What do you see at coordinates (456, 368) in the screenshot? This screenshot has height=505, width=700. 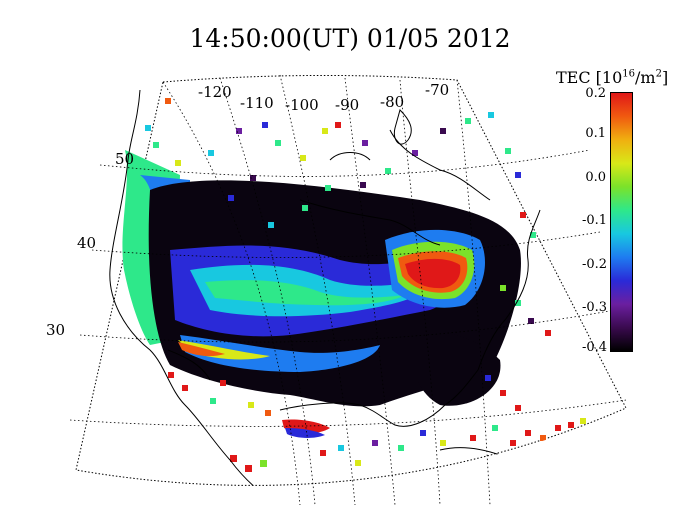 I see `tec-se-dark` at bounding box center [456, 368].